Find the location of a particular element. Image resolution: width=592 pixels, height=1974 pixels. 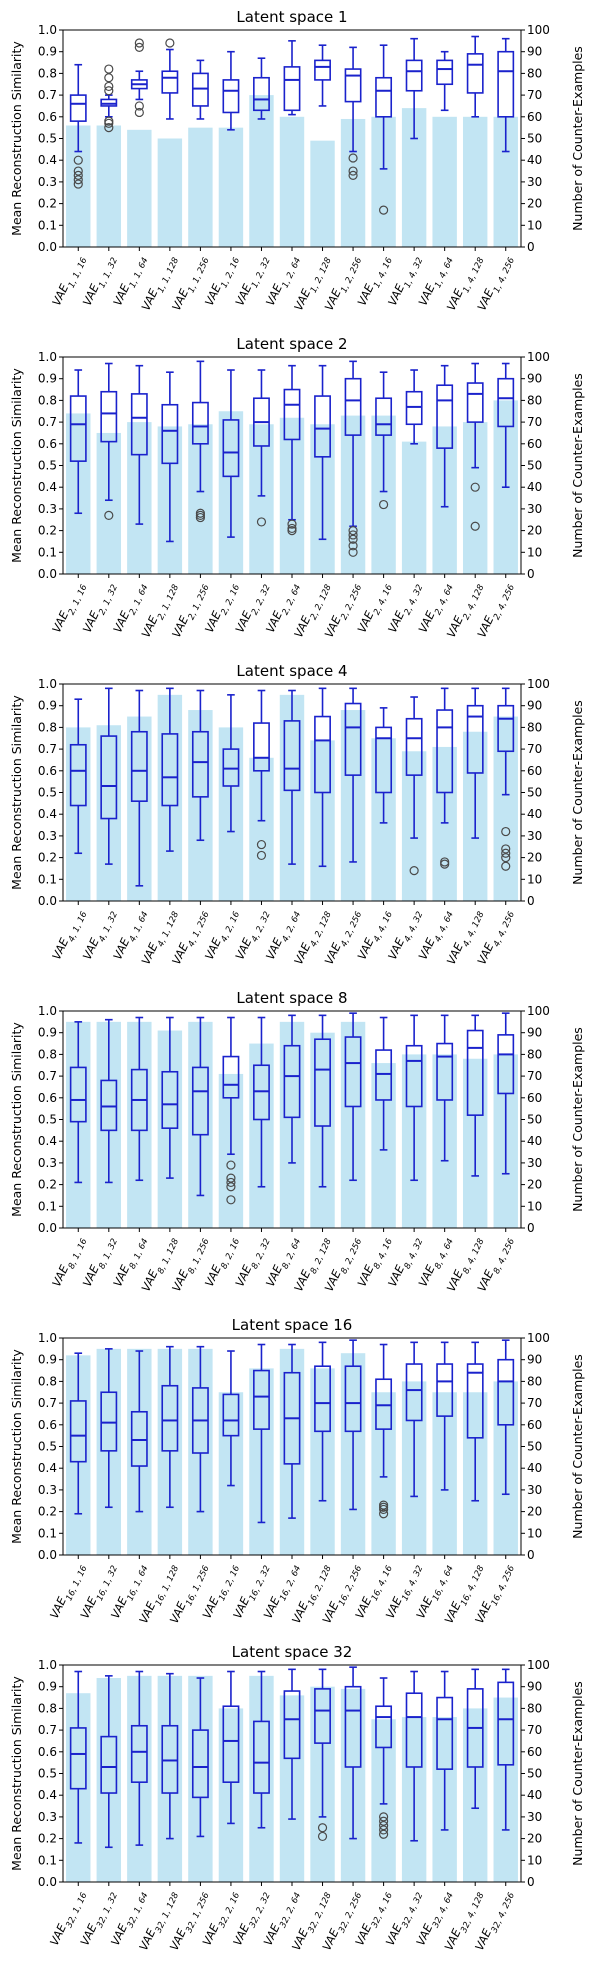

left-tick-label: 0.5 is located at coordinates (47, 1447).